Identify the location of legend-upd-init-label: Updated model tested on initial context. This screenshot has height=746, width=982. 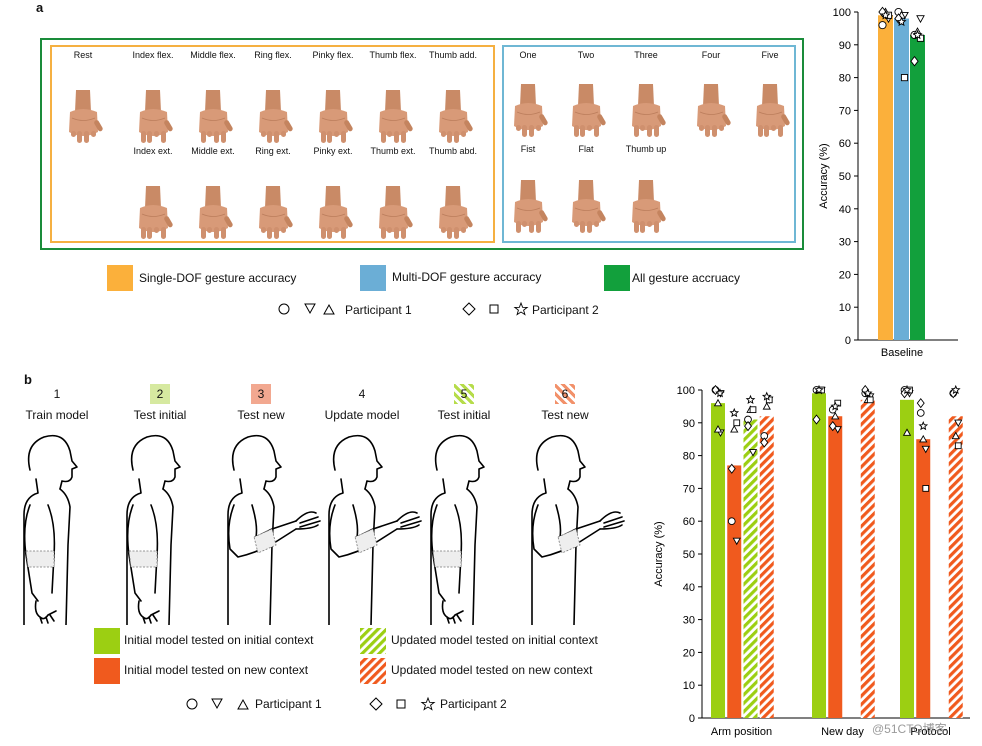
(494, 640).